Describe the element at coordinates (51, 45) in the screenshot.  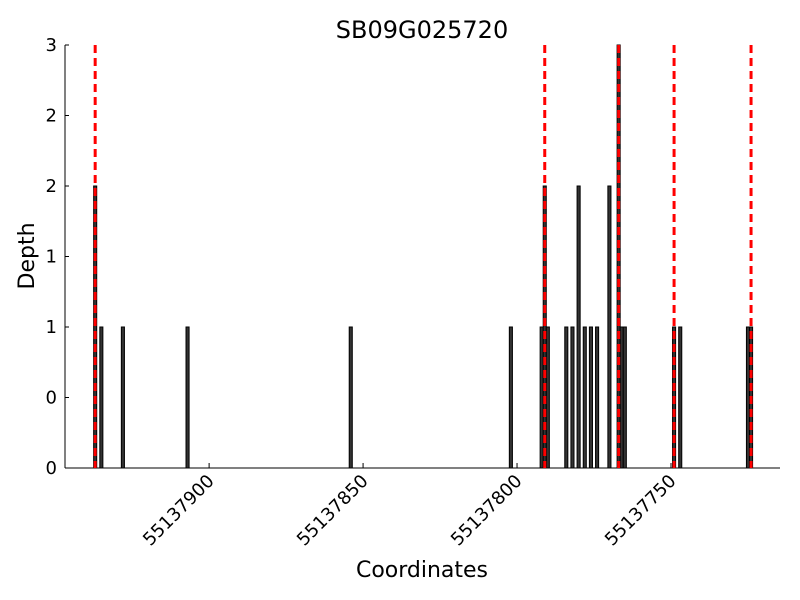
I see `y-tick-label: 3` at that location.